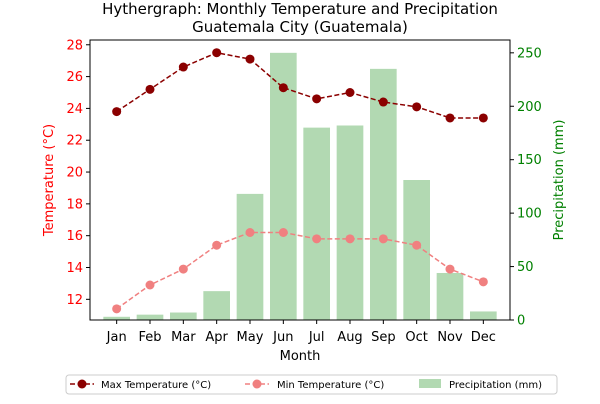 This screenshot has height=404, width=600. I want to click on x-tick-label-oct: Oct, so click(416, 337).